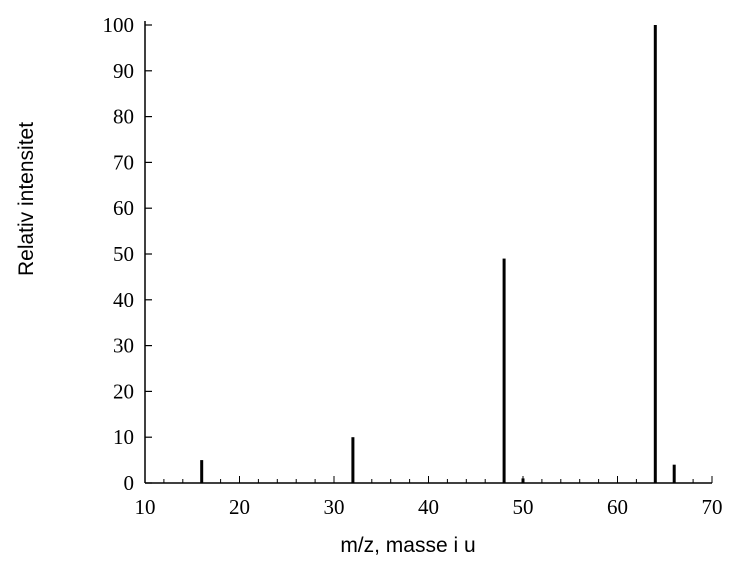 This screenshot has width=730, height=563. I want to click on y-tick-label: 60, so click(123, 208).